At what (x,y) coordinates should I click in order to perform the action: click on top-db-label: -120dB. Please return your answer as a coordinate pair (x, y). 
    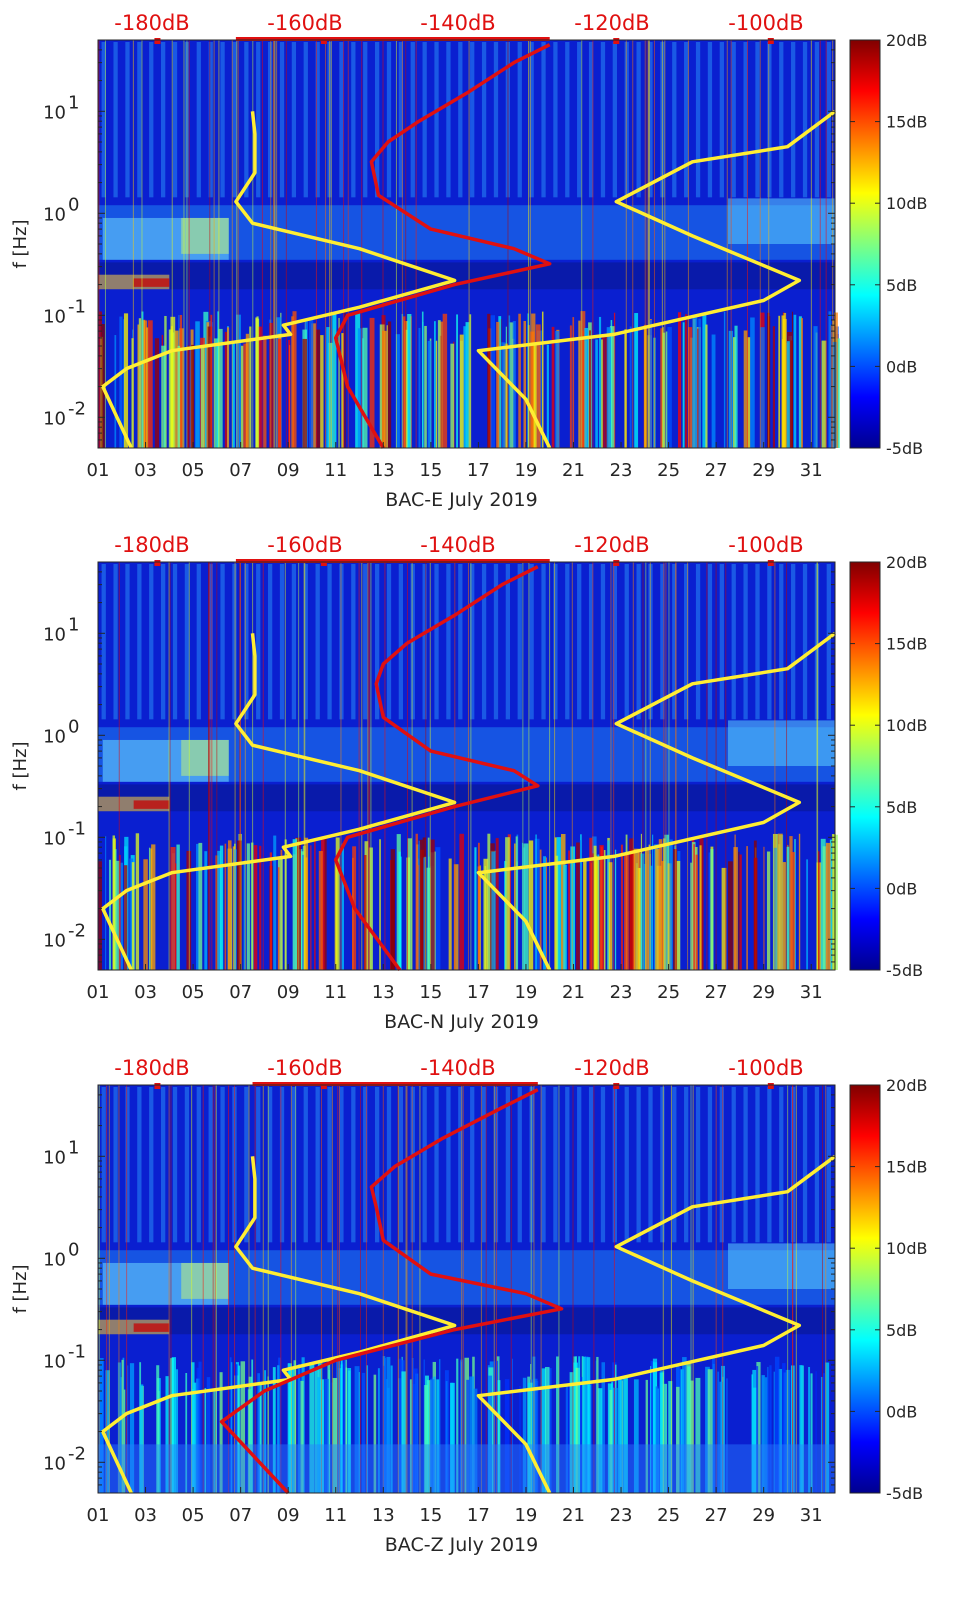
    Looking at the image, I should click on (611, 1068).